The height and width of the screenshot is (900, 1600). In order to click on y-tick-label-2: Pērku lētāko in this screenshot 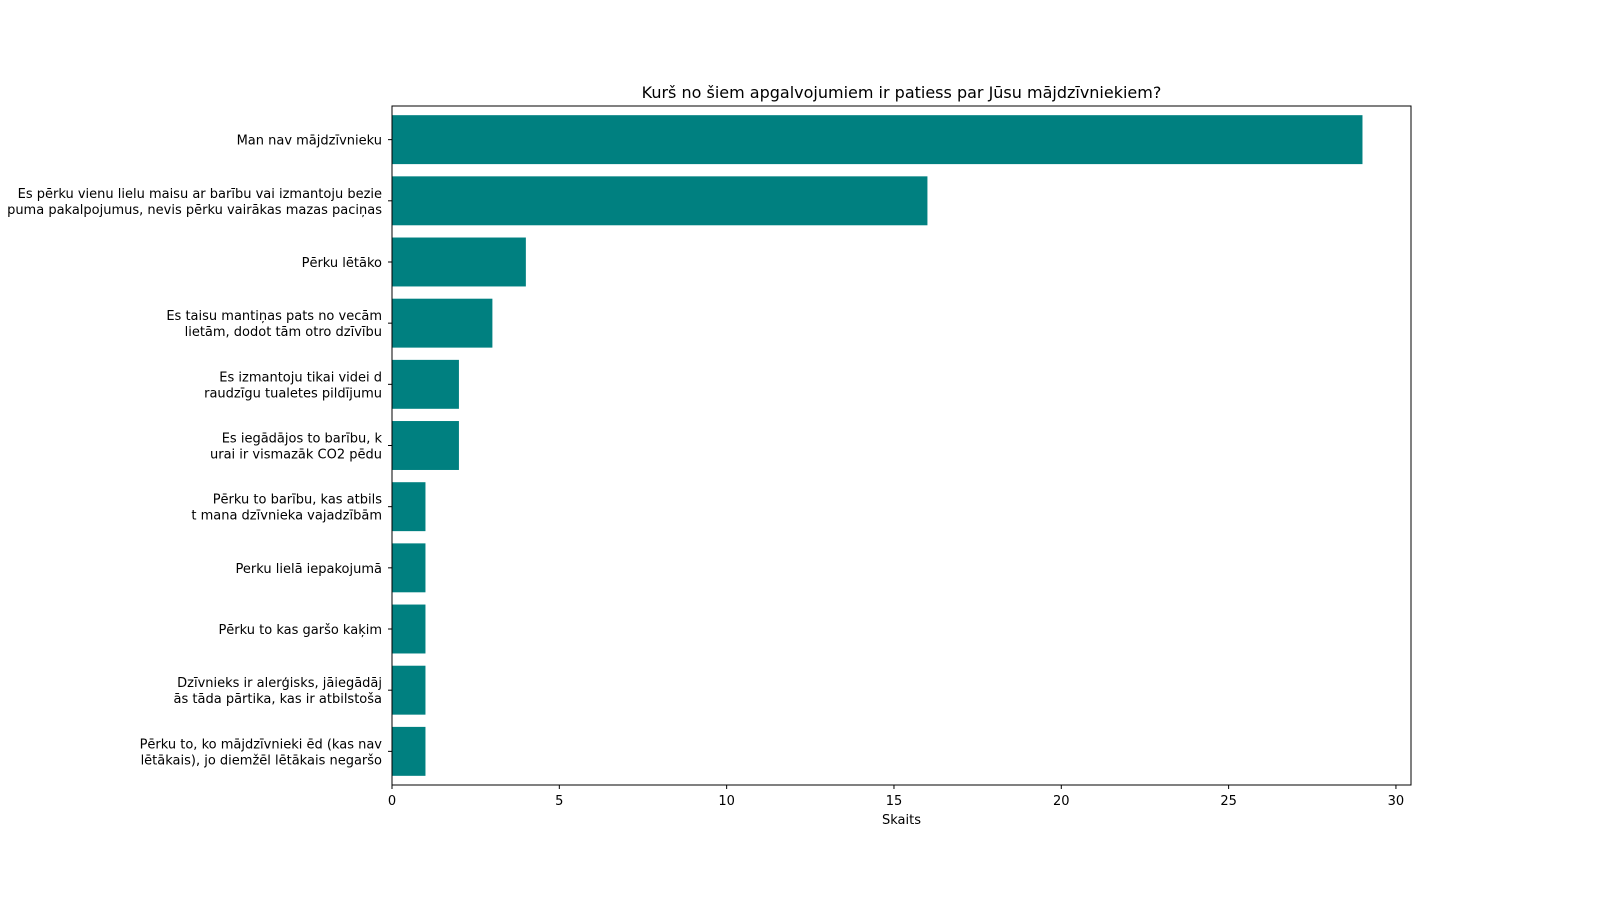, I will do `click(342, 263)`.